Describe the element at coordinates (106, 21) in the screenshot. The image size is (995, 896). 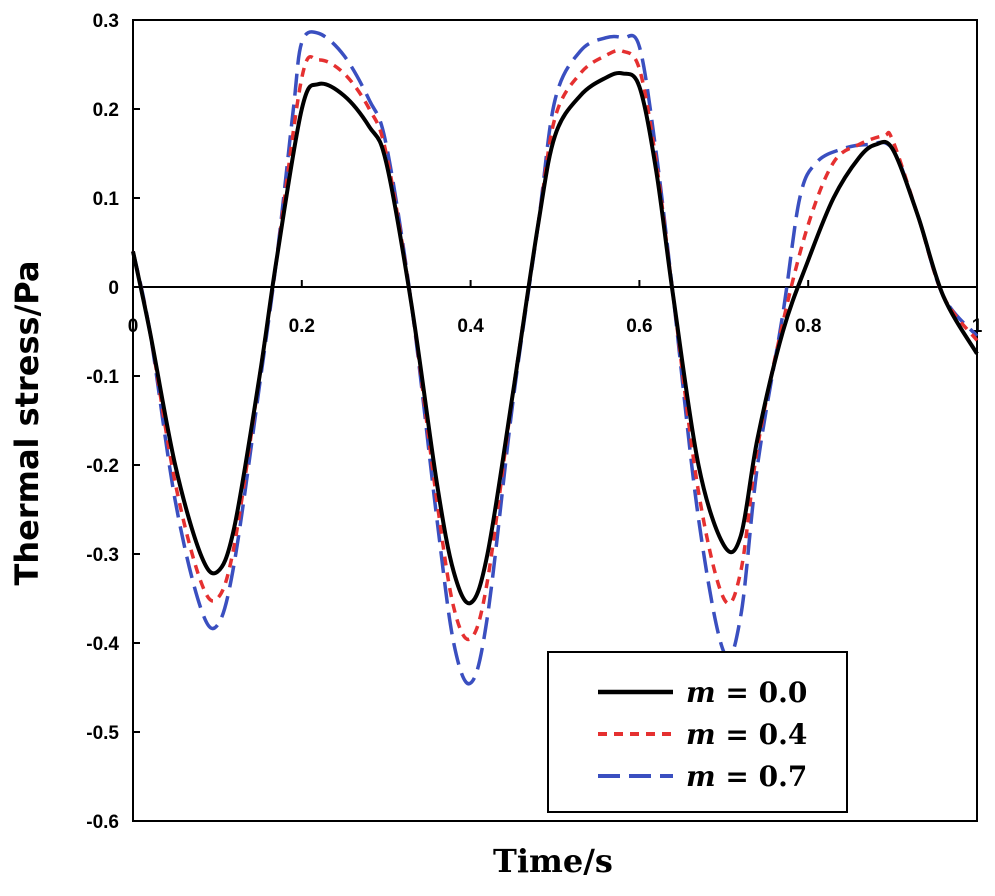
I see `y-tick-label: 0.3` at that location.